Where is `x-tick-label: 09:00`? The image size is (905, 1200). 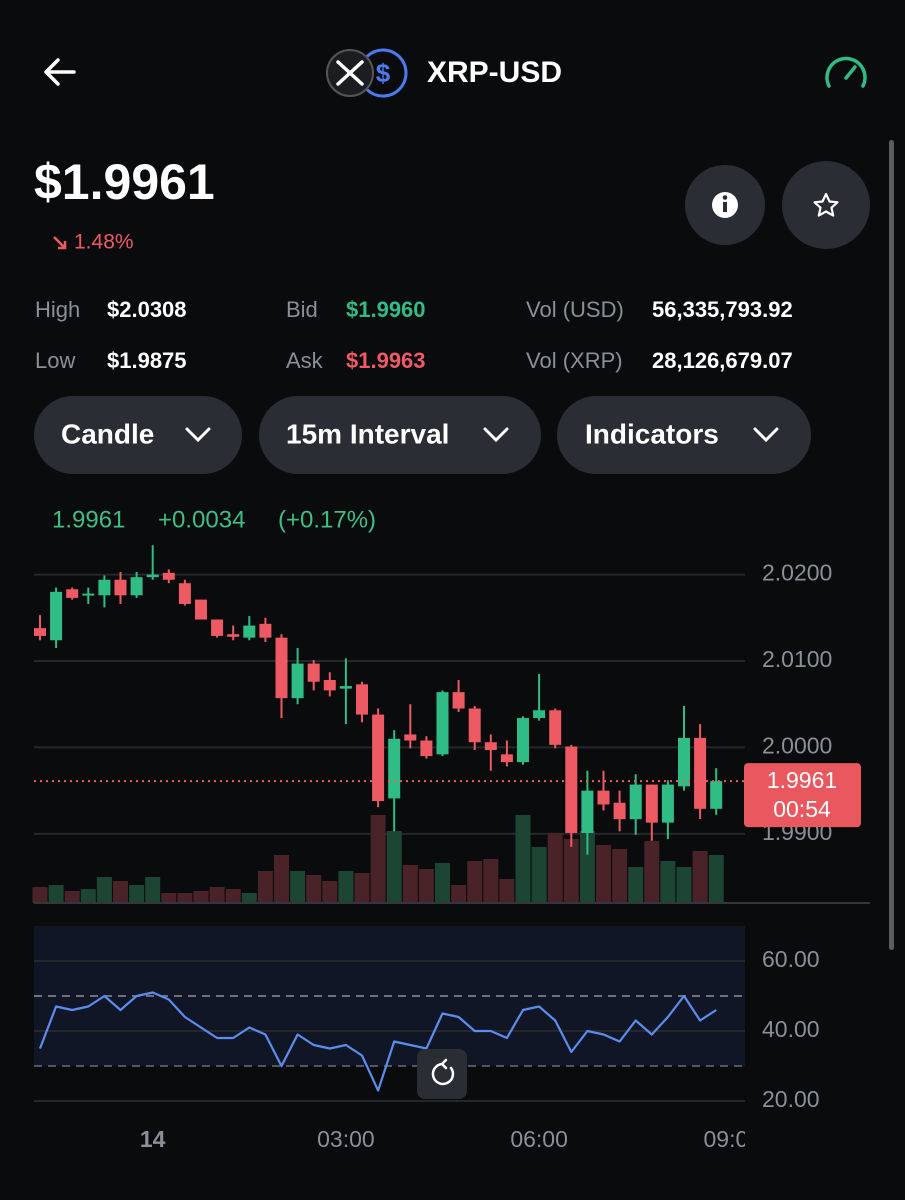 x-tick-label: 09:00 is located at coordinates (733, 1139).